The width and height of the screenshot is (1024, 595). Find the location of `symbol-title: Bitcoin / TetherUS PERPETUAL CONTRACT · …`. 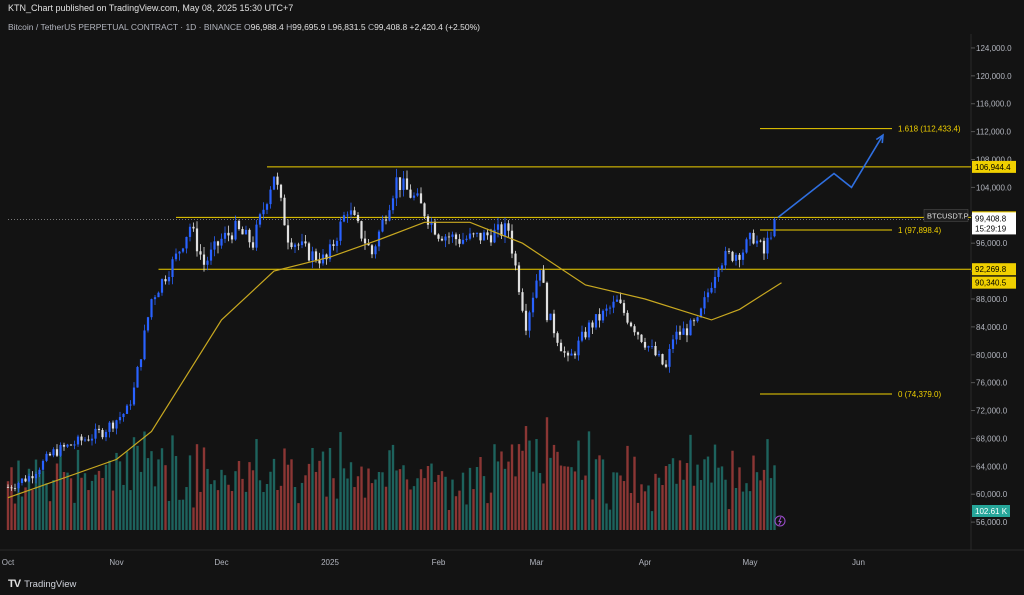

symbol-title: Bitcoin / TetherUS PERPETUAL CONTRACT · … is located at coordinates (125, 27).